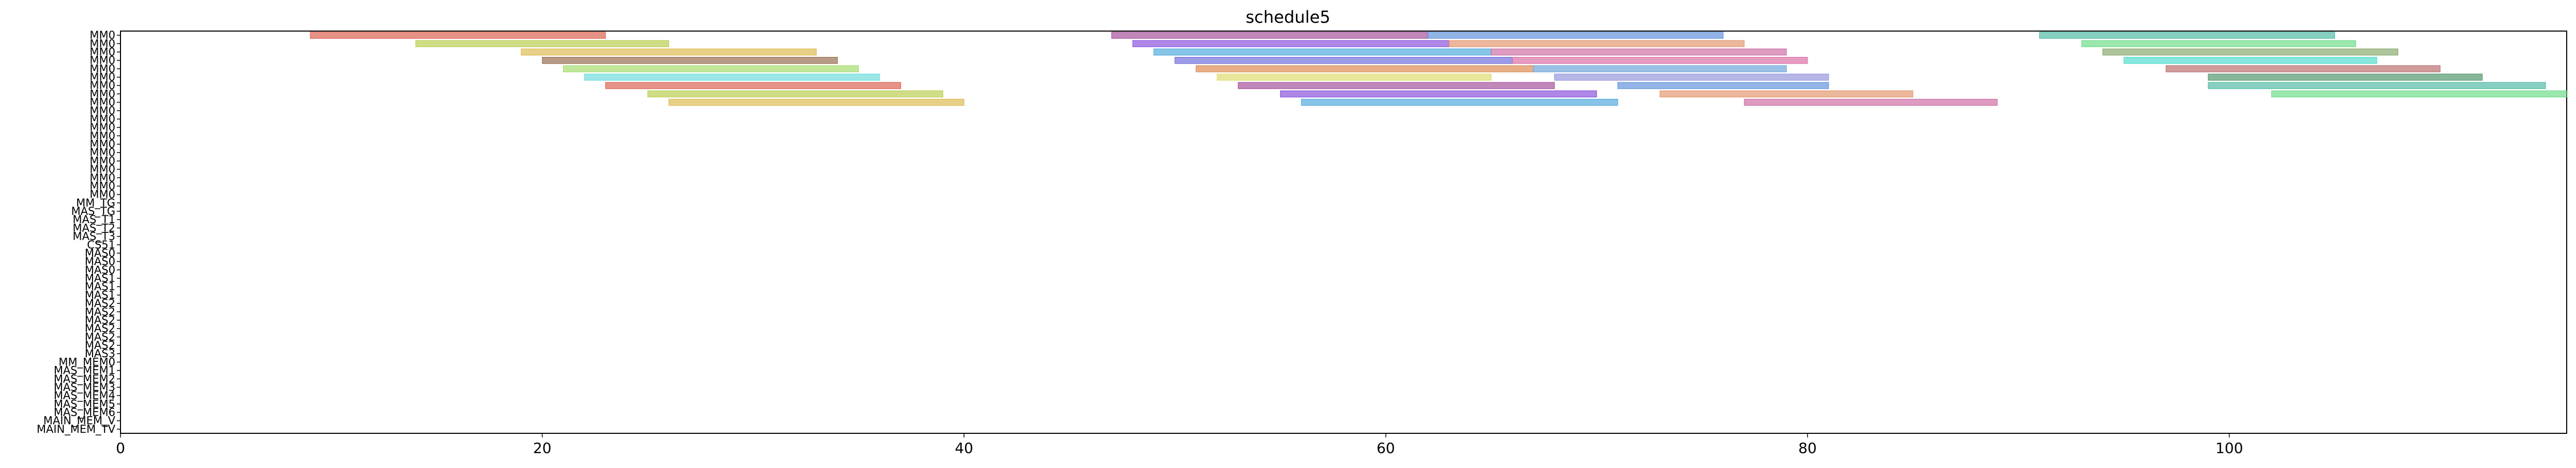  I want to click on x-axis: 0 20 40 60 80 100, so click(1179, 445).